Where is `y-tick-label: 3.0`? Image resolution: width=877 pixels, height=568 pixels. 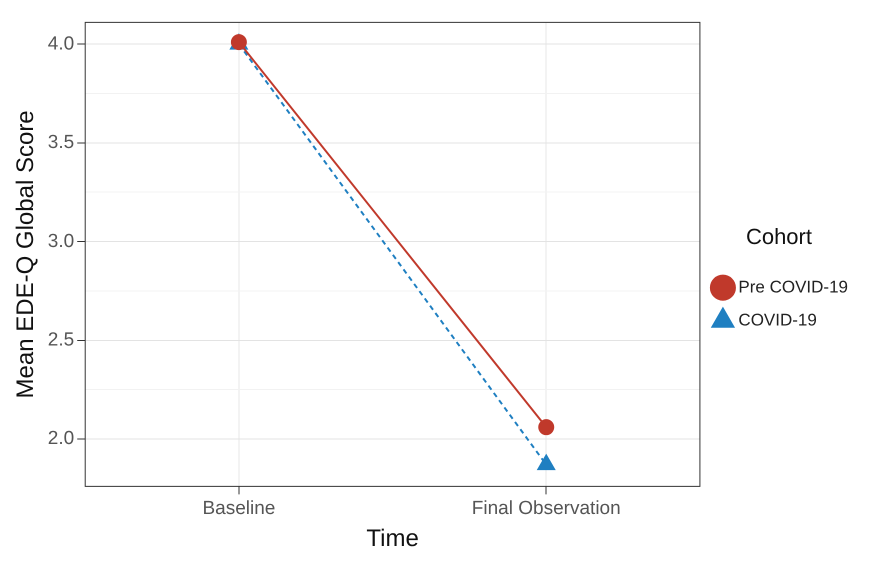
y-tick-label: 3.0 is located at coordinates (61, 241).